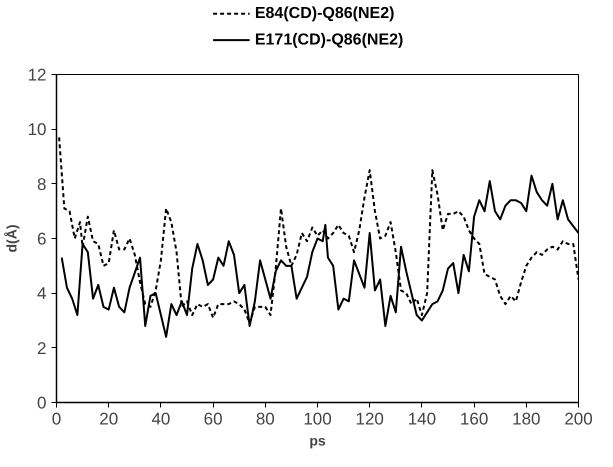  What do you see at coordinates (42, 239) in the screenshot?
I see `y-tick-label: 6` at bounding box center [42, 239].